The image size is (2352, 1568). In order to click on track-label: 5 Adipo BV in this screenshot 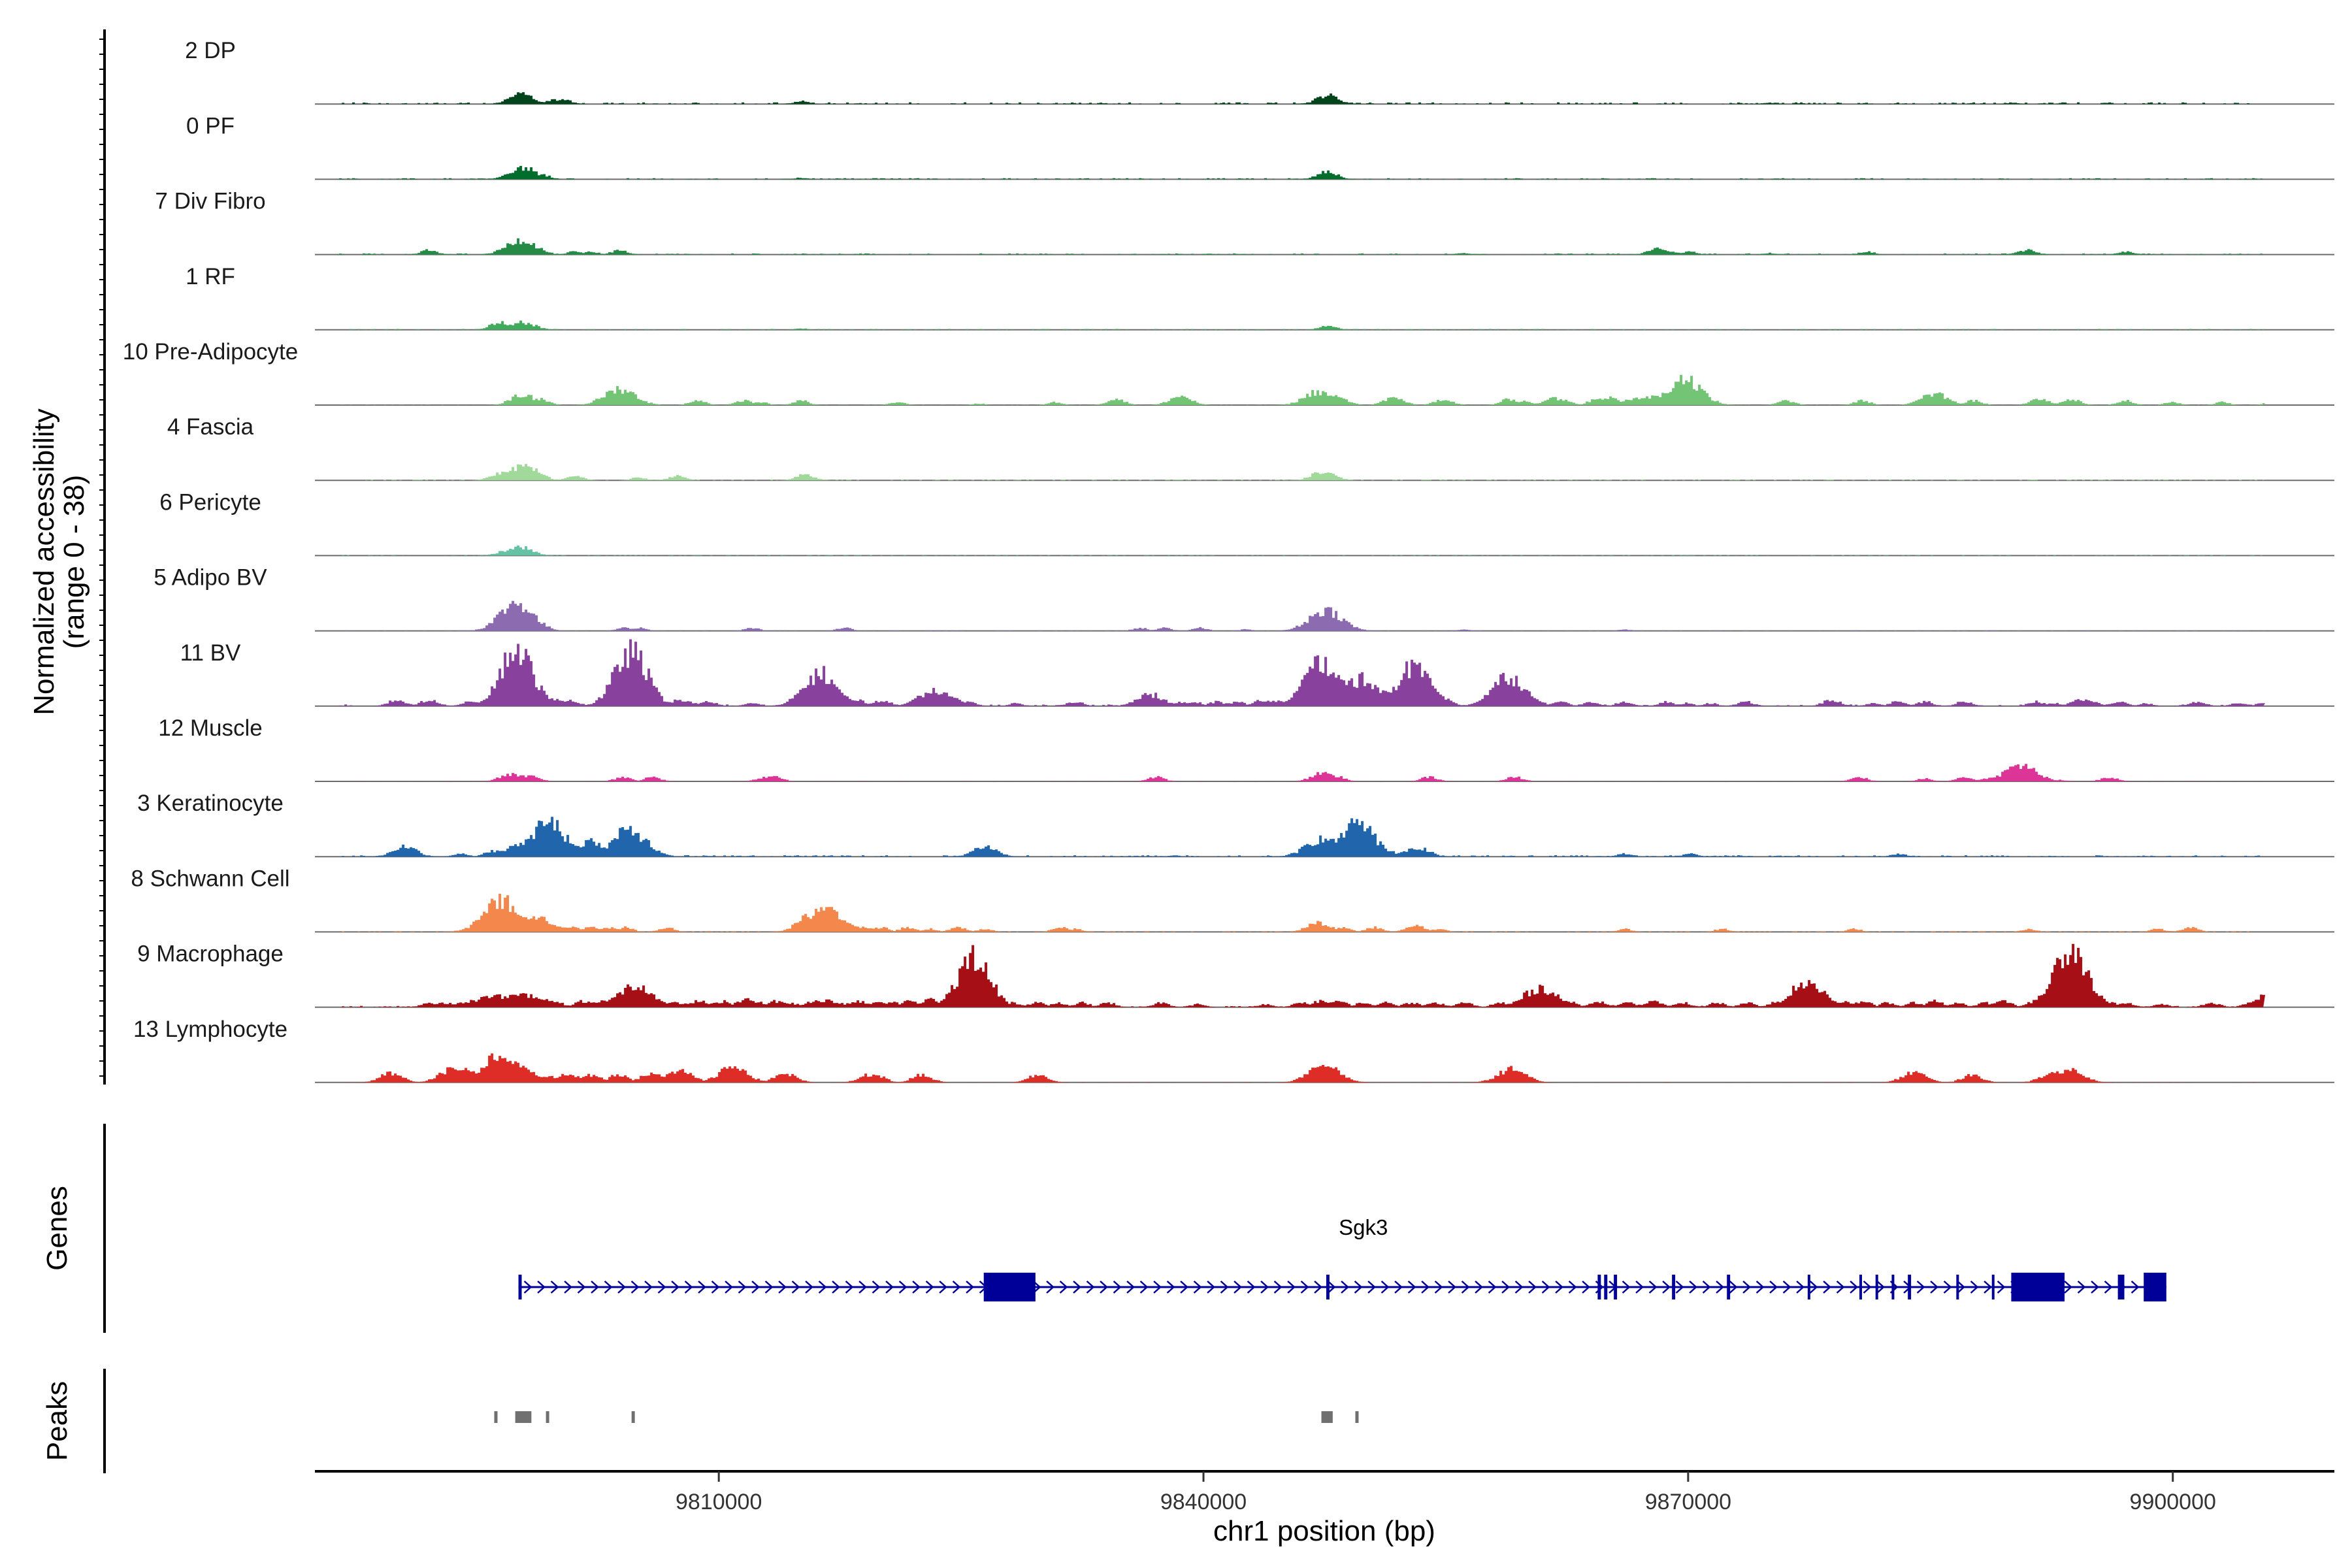, I will do `click(210, 578)`.